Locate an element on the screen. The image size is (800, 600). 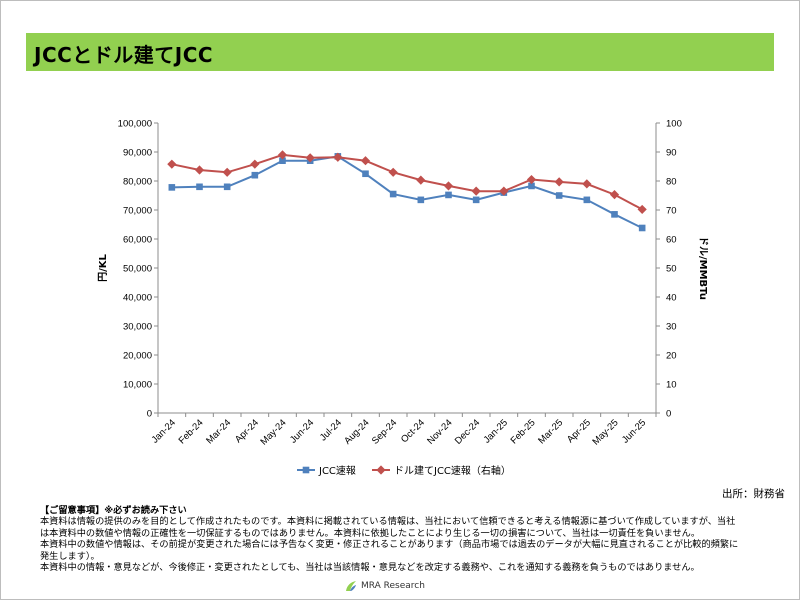
title-bar: JCCとドル建てJCC is located at coordinates (400, 52).